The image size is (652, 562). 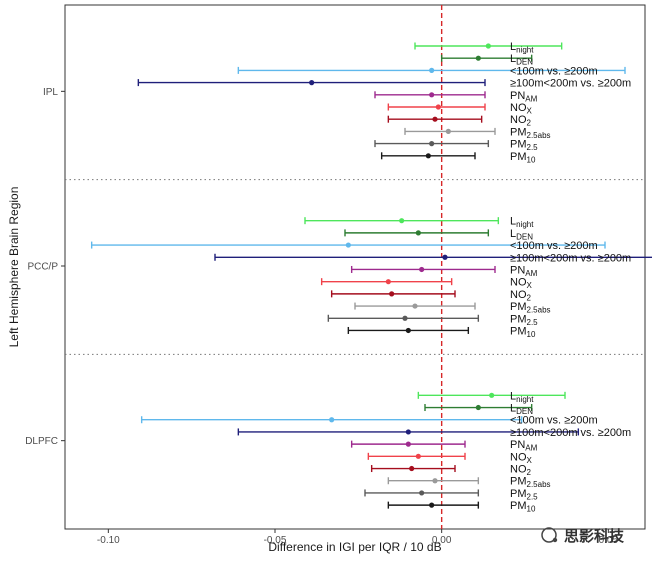 I want to click on x-axis-title: Difference in IGI per IQR / 10 dB, so click(x=354, y=547).